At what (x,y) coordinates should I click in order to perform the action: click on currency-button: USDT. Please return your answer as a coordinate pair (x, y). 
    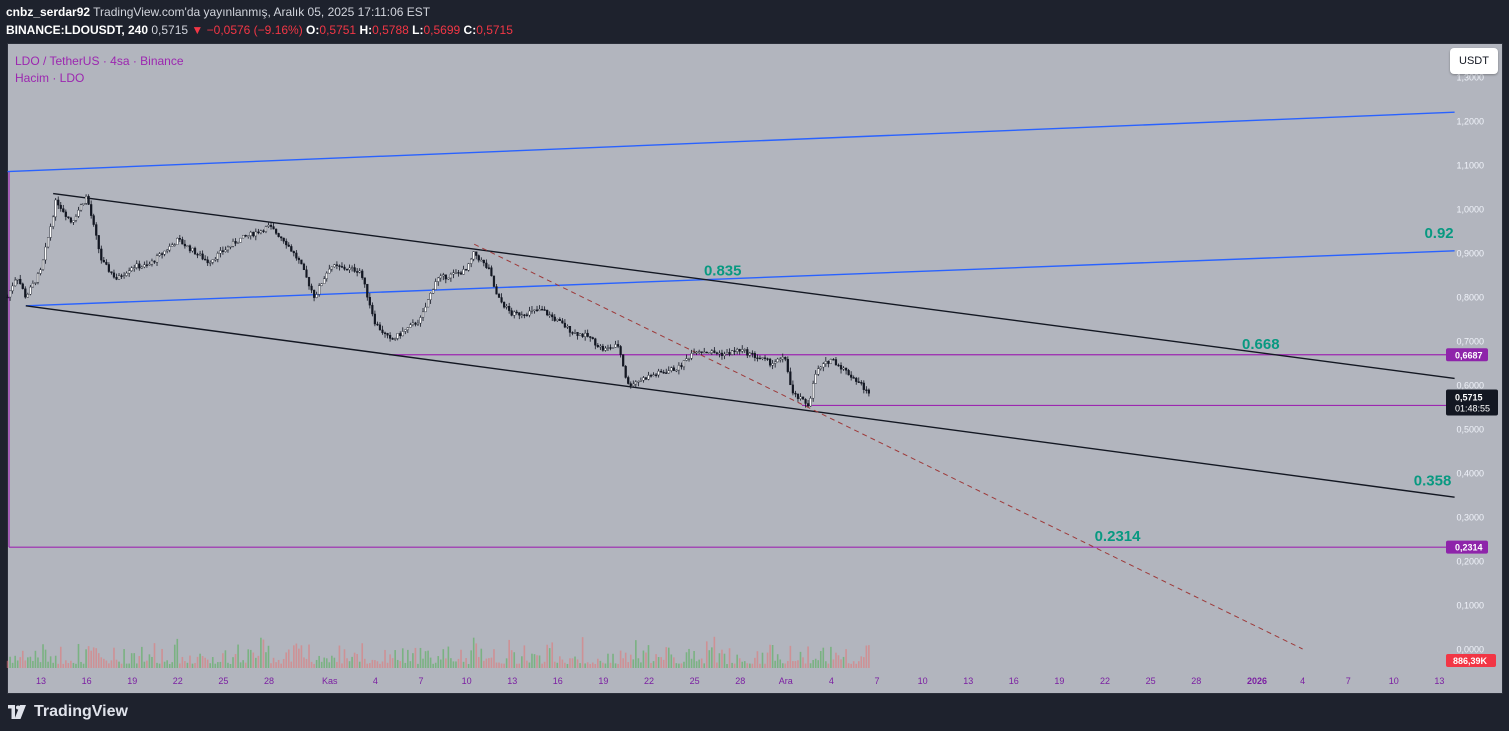
    Looking at the image, I should click on (1474, 61).